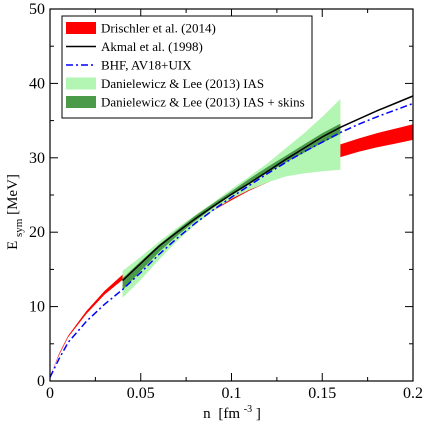 The image size is (436, 424). What do you see at coordinates (50, 393) in the screenshot?
I see `x-tick-label: 0` at bounding box center [50, 393].